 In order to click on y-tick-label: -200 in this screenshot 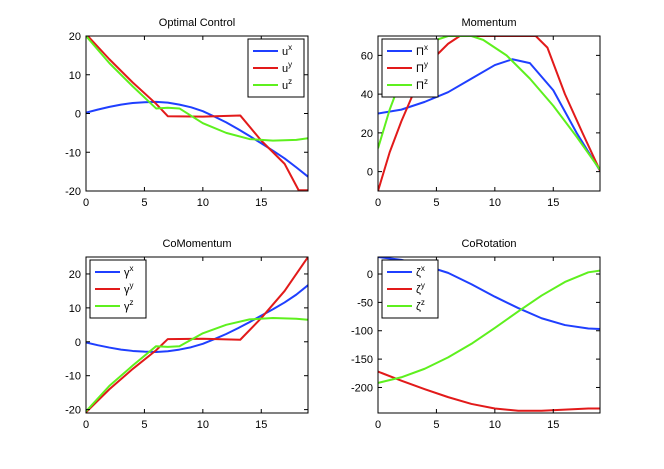, I will do `click(362, 388)`.